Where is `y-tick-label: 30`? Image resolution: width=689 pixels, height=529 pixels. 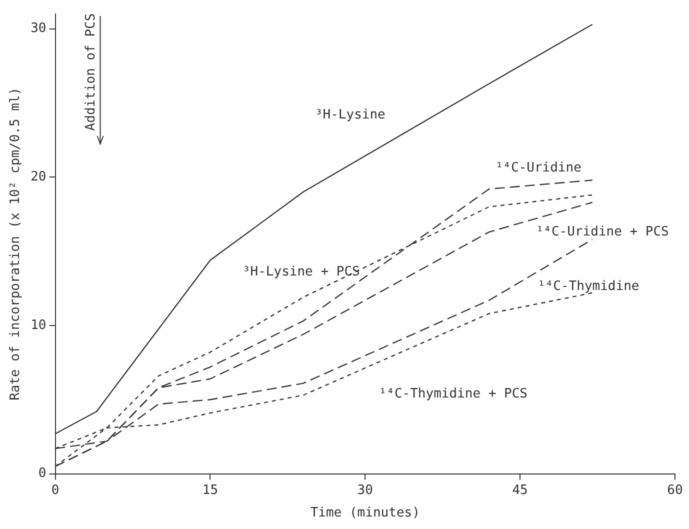
y-tick-label: 30 is located at coordinates (38, 28).